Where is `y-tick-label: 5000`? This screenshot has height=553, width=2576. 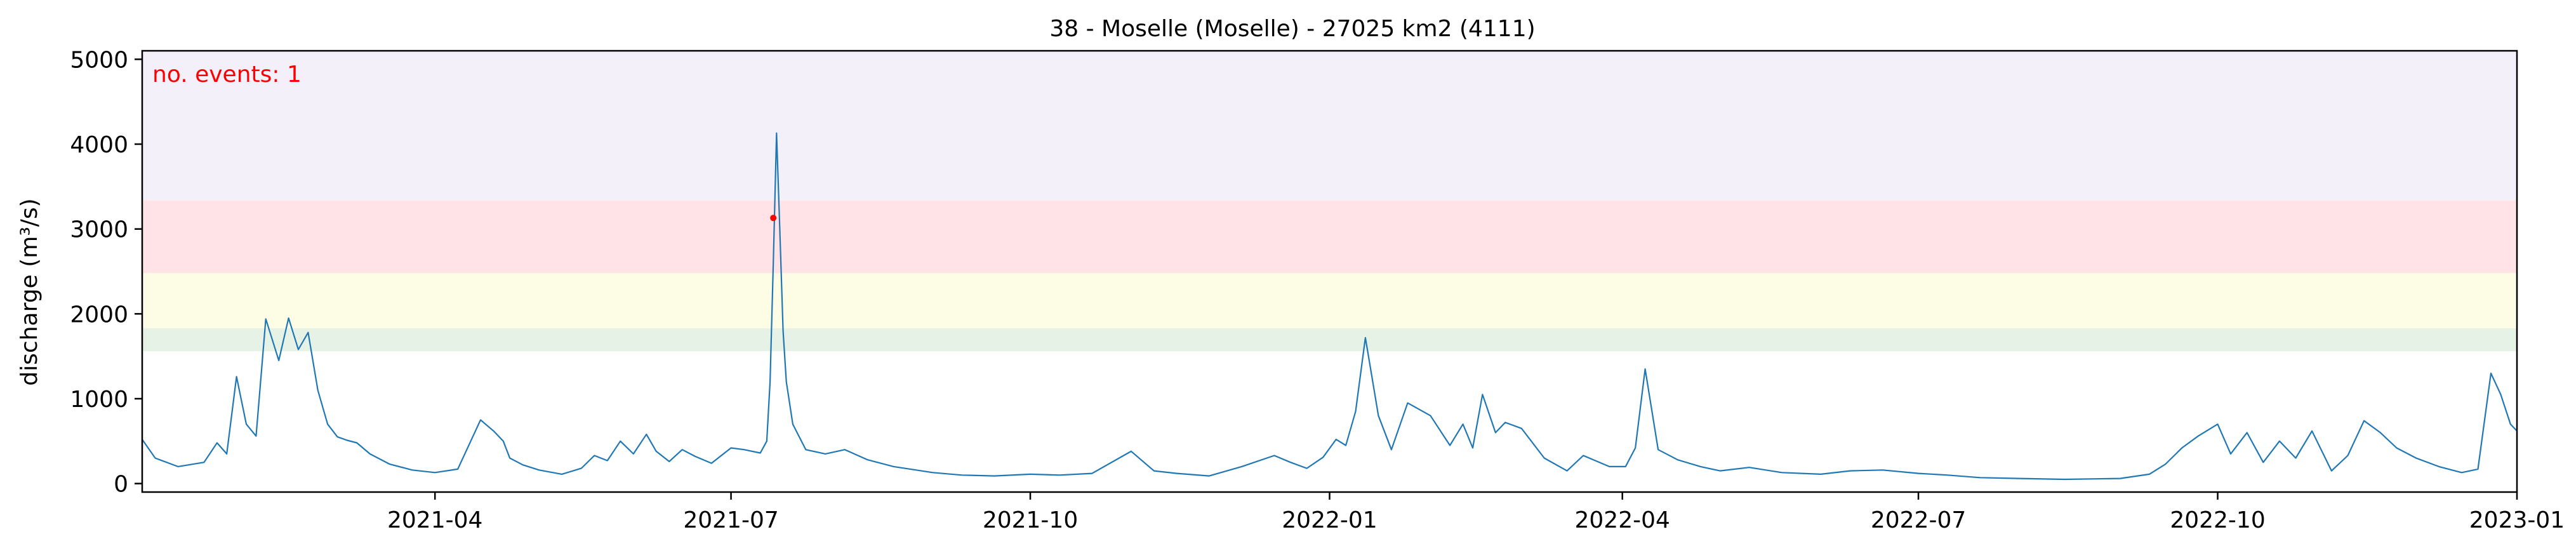
y-tick-label: 5000 is located at coordinates (99, 60).